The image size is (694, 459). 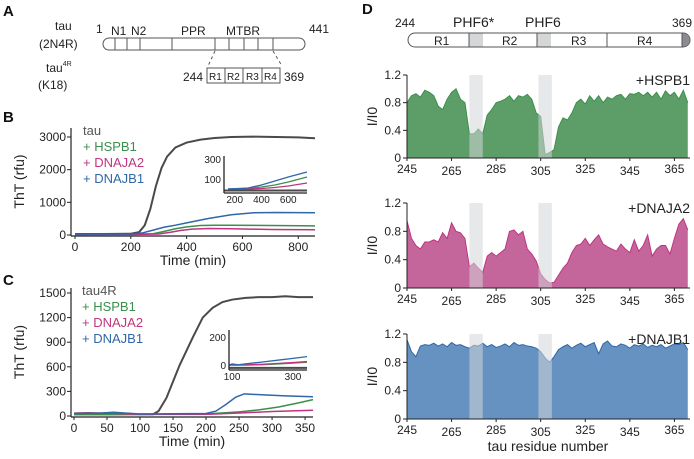 What do you see at coordinates (392, 391) in the screenshot?
I see `y-tick-label: 0.4` at bounding box center [392, 391].